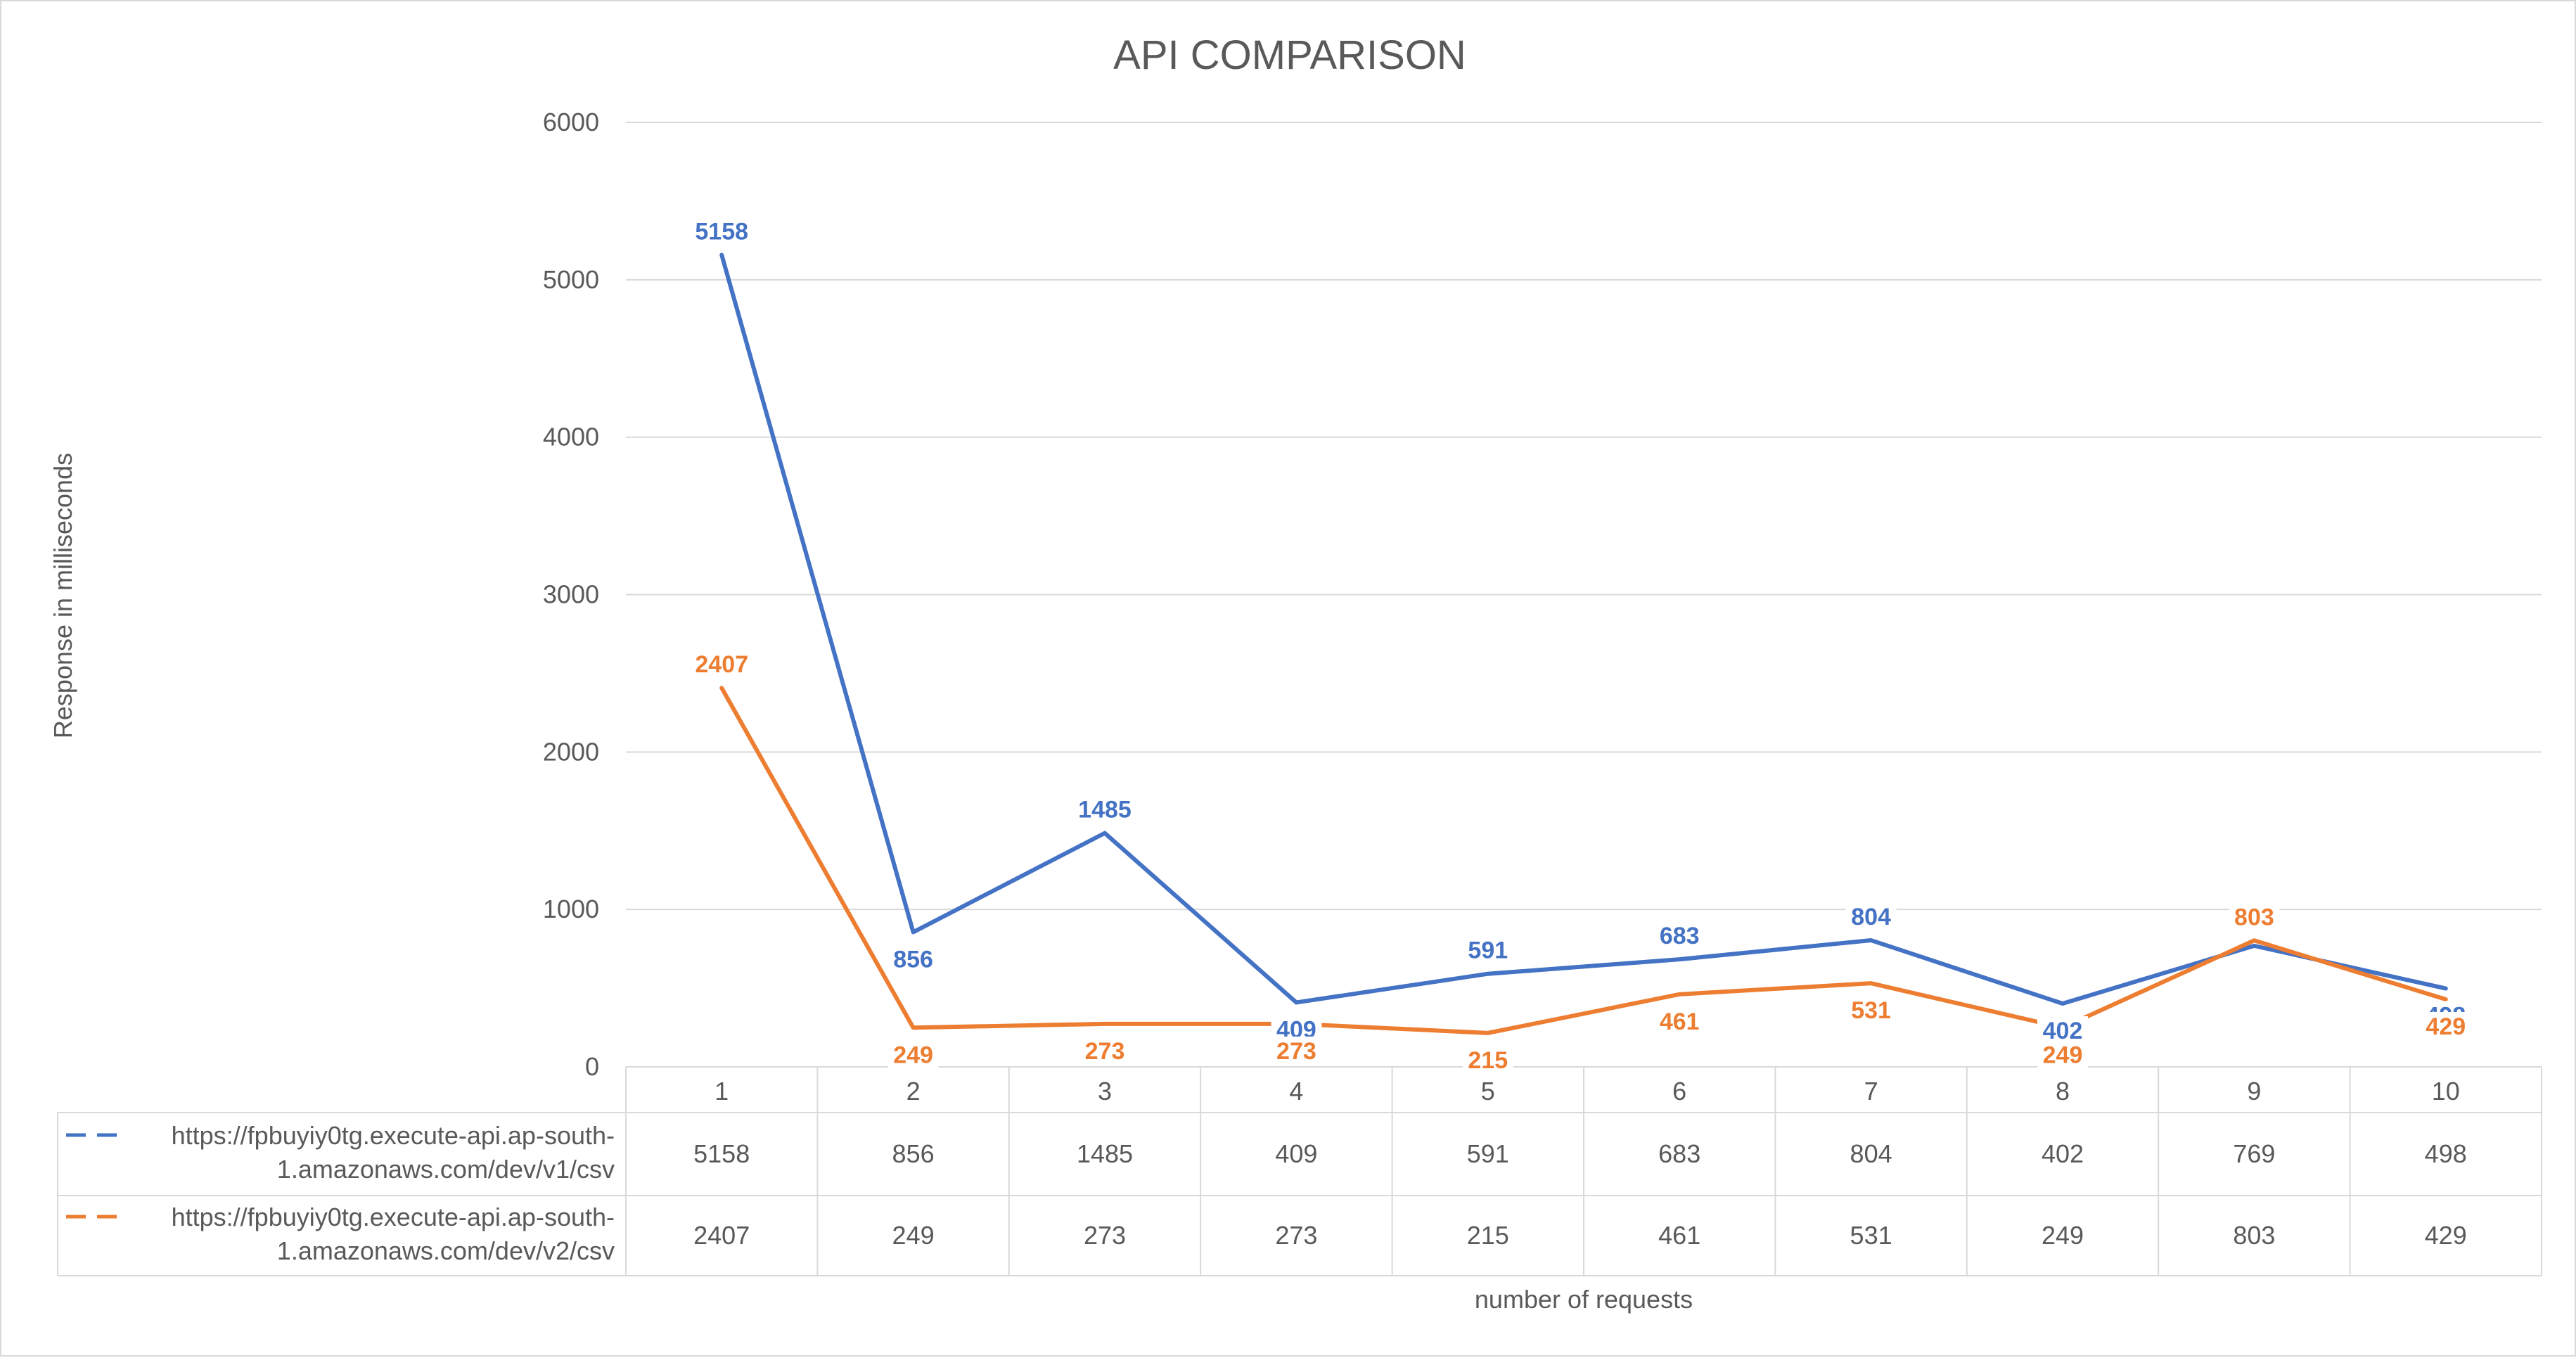  Describe the element at coordinates (571, 752) in the screenshot. I see `y-tick-label: 2000` at that location.